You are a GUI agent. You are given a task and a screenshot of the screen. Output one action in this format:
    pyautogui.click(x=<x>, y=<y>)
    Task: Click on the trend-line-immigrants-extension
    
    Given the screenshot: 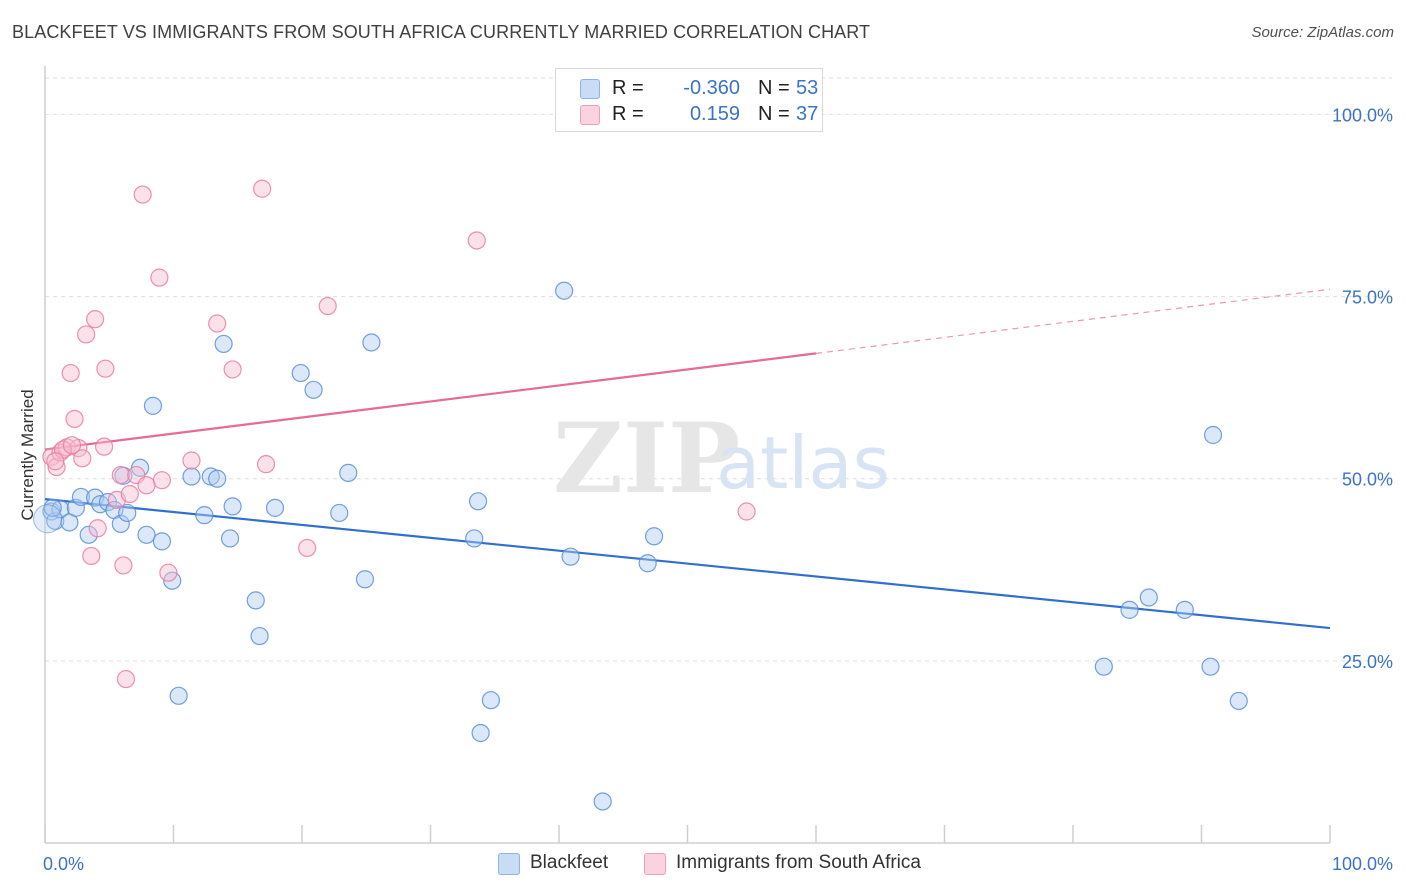 What is the action you would take?
    pyautogui.click(x=1073, y=321)
    